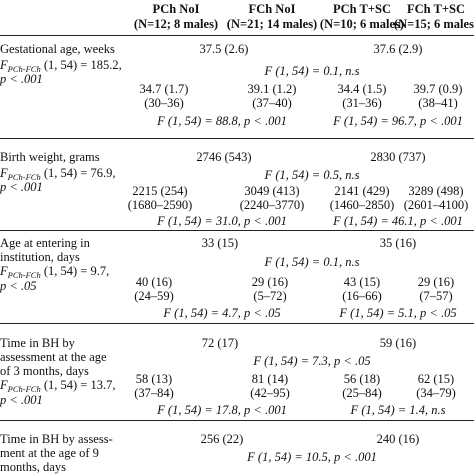  Describe the element at coordinates (176, 24) in the screenshot. I see `header-pch-noi-n: (N=12; 8 males)` at that location.